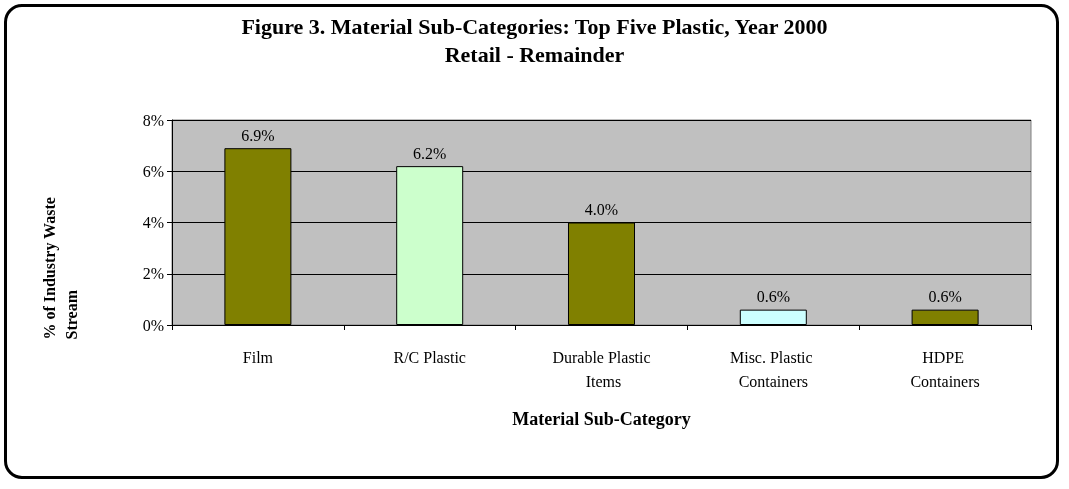 Image resolution: width=1069 pixels, height=489 pixels. What do you see at coordinates (773, 369) in the screenshot?
I see `x-tick-label: Misc. Plastic Containers` at bounding box center [773, 369].